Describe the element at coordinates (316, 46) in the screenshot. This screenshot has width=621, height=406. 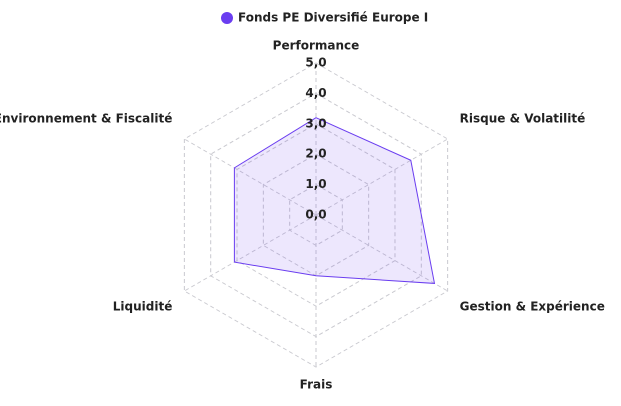
I see `category-label: Performance` at that location.